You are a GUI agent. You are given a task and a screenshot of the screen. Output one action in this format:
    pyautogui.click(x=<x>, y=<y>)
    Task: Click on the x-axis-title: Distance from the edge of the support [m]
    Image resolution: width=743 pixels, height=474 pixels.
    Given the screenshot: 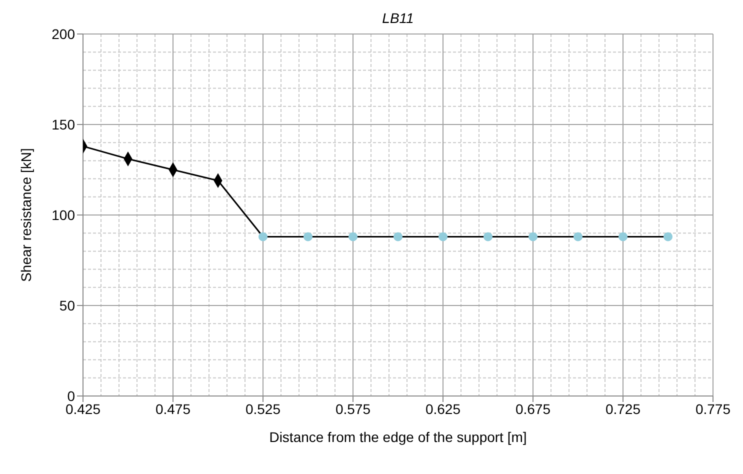 What is the action you would take?
    pyautogui.click(x=398, y=437)
    